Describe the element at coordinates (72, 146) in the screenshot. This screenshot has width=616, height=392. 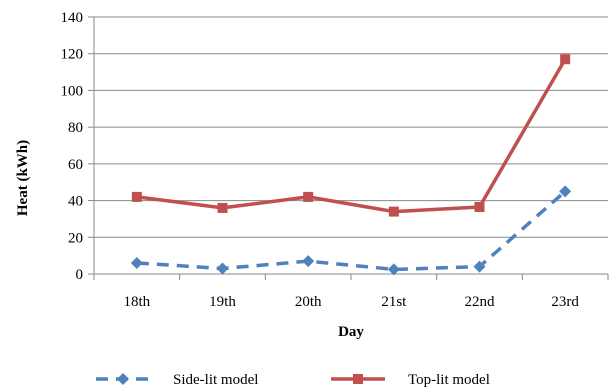
I see `y-tick-labels: 0 20 40 60 80 100 120 140` at that location.